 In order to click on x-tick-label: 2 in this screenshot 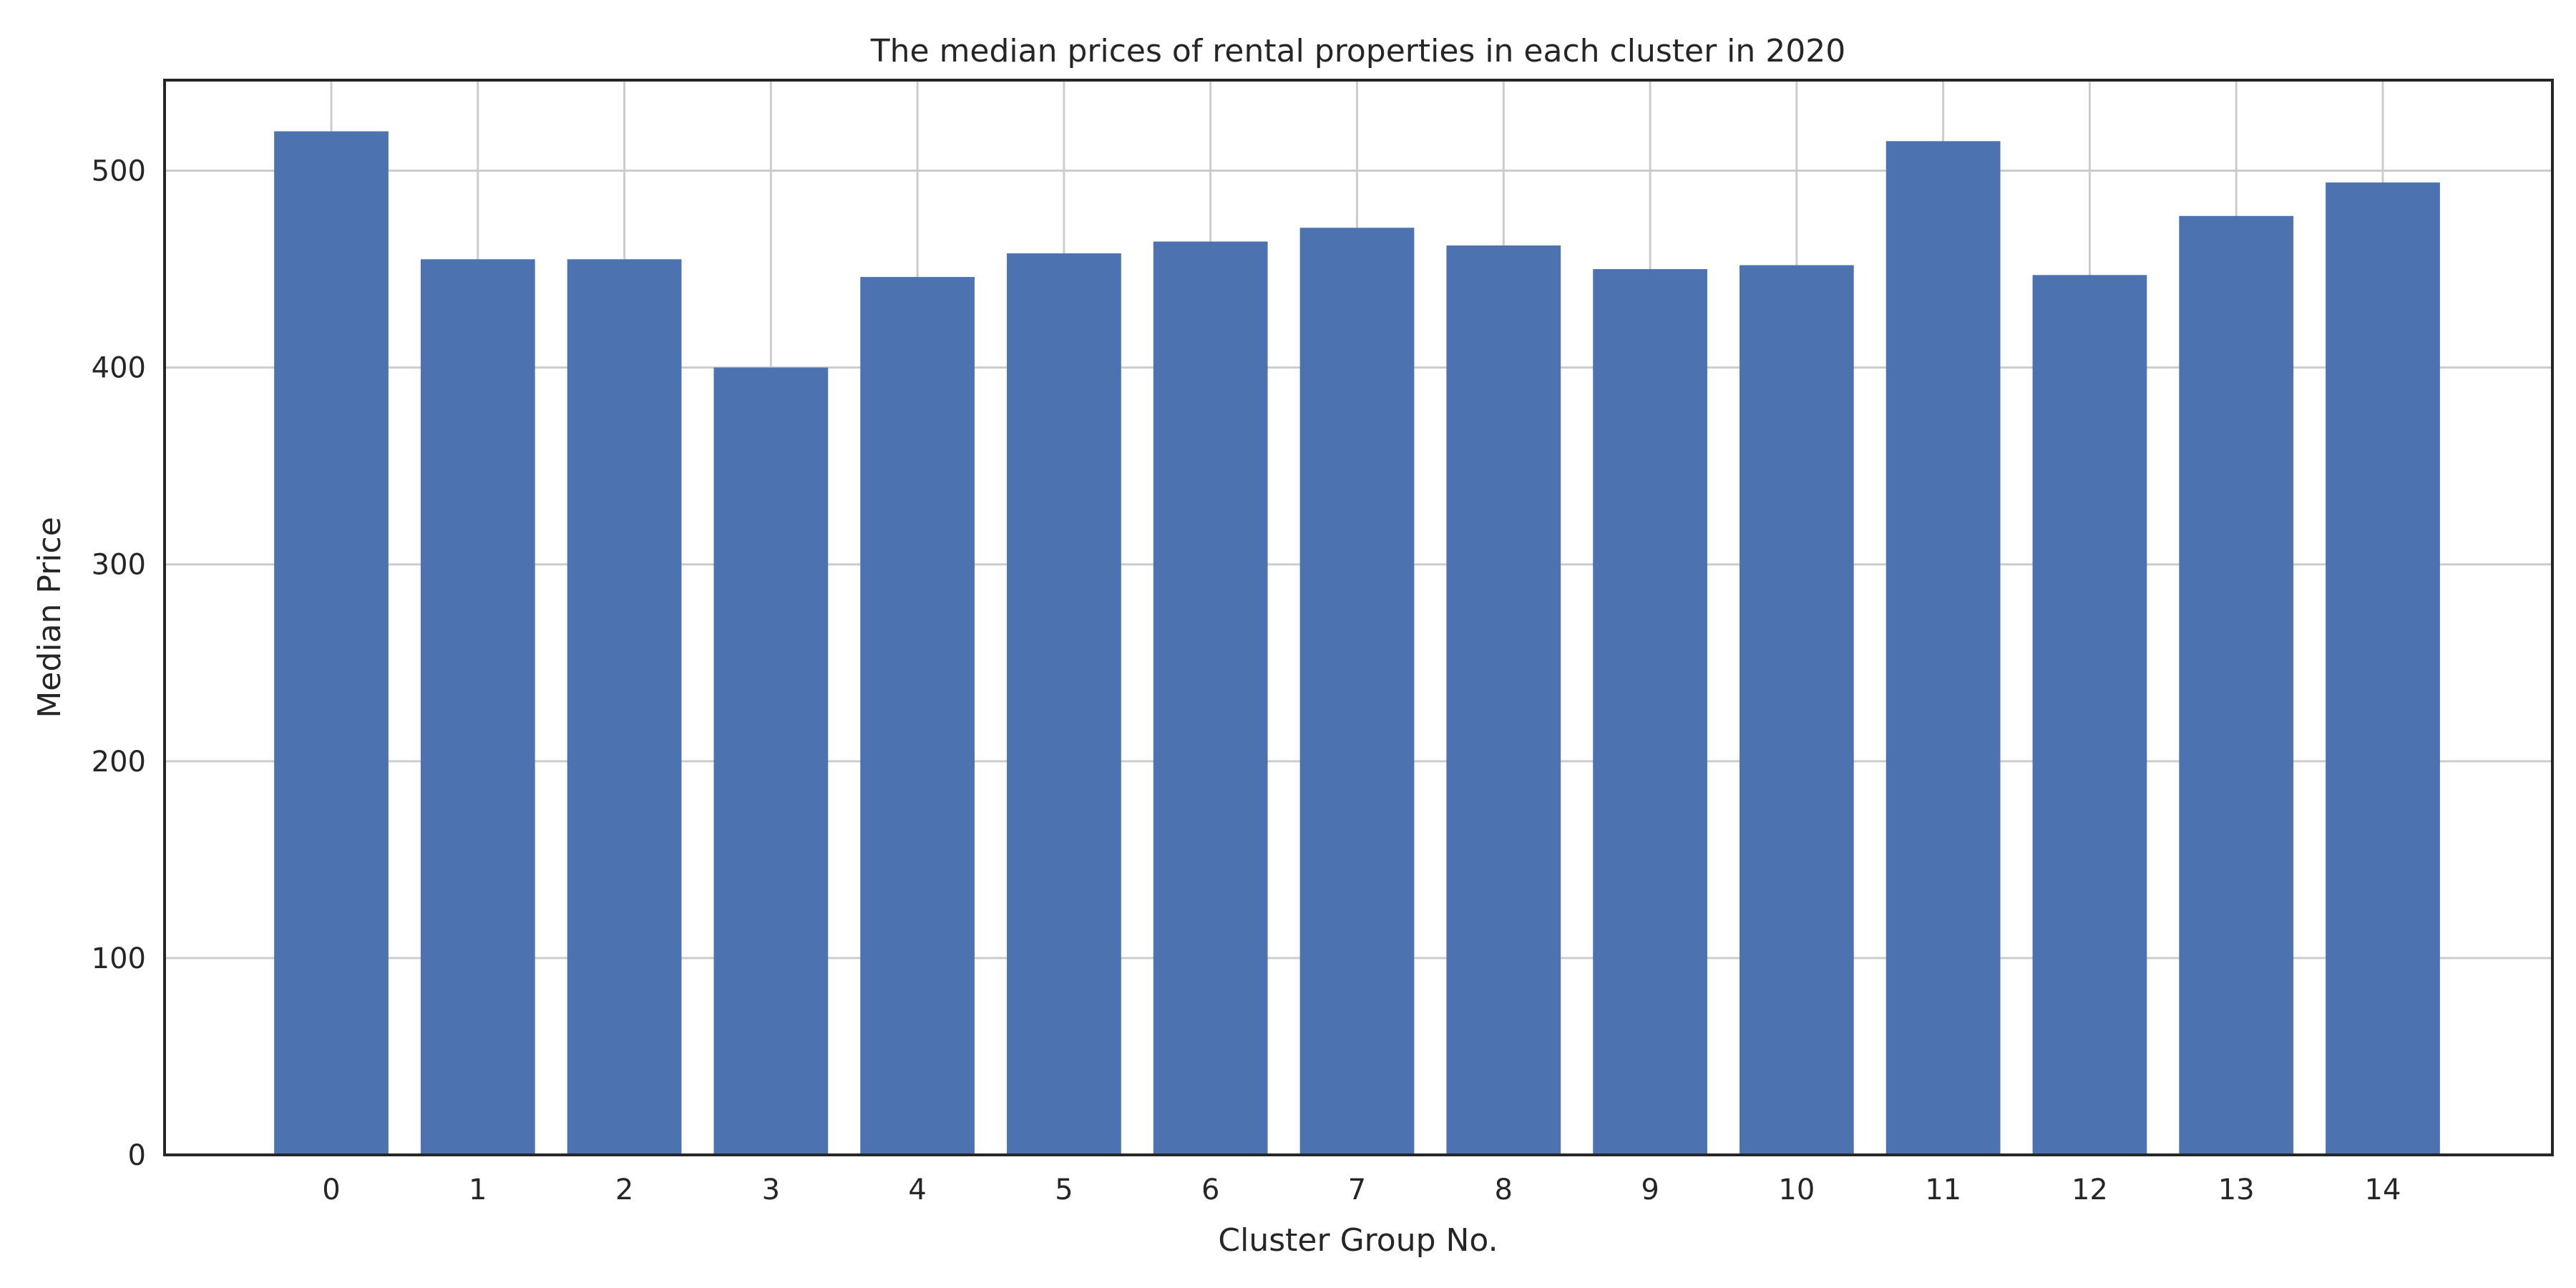, I will do `click(624, 1190)`.